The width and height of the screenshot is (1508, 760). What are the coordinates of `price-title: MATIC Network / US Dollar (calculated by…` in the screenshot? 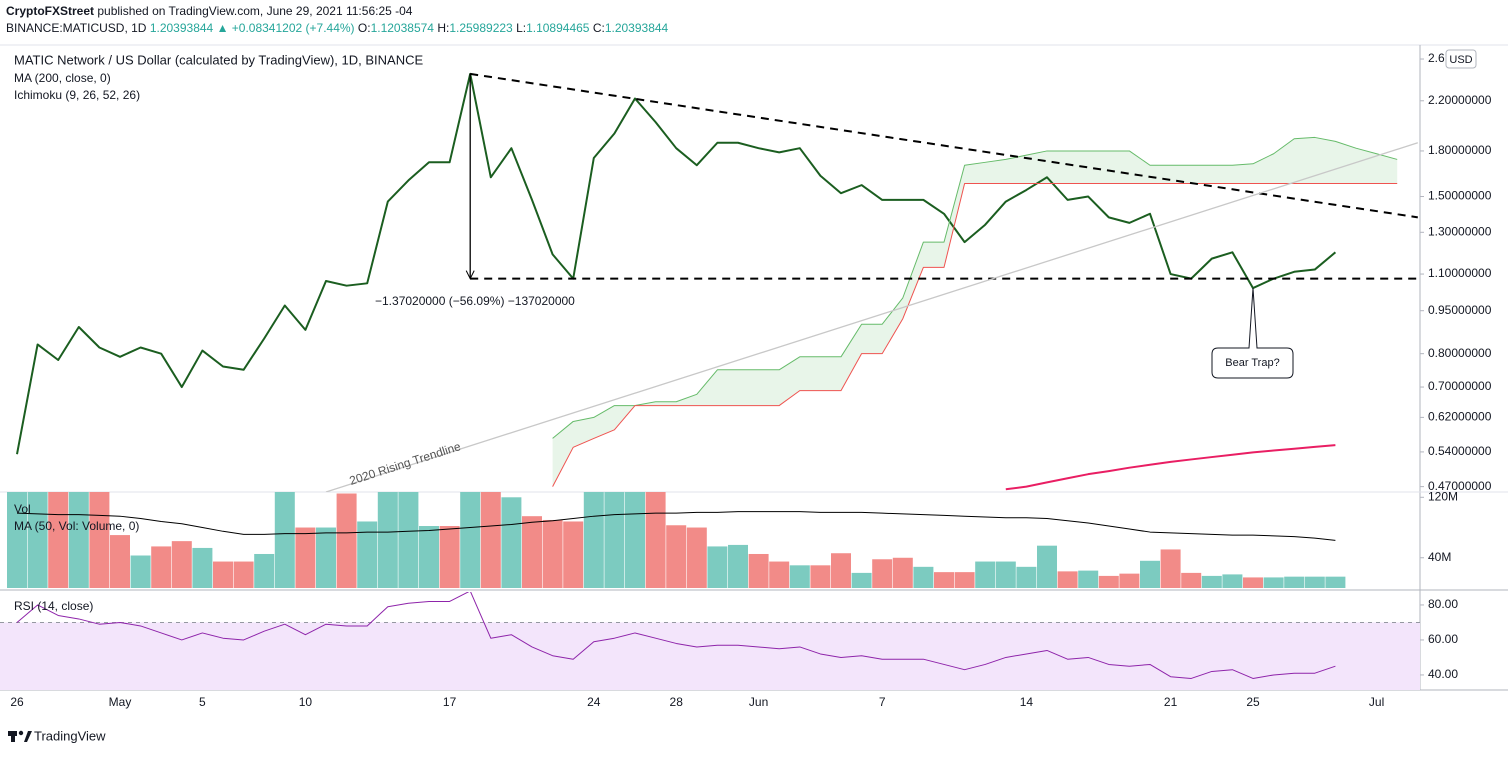 It's located at (218, 59).